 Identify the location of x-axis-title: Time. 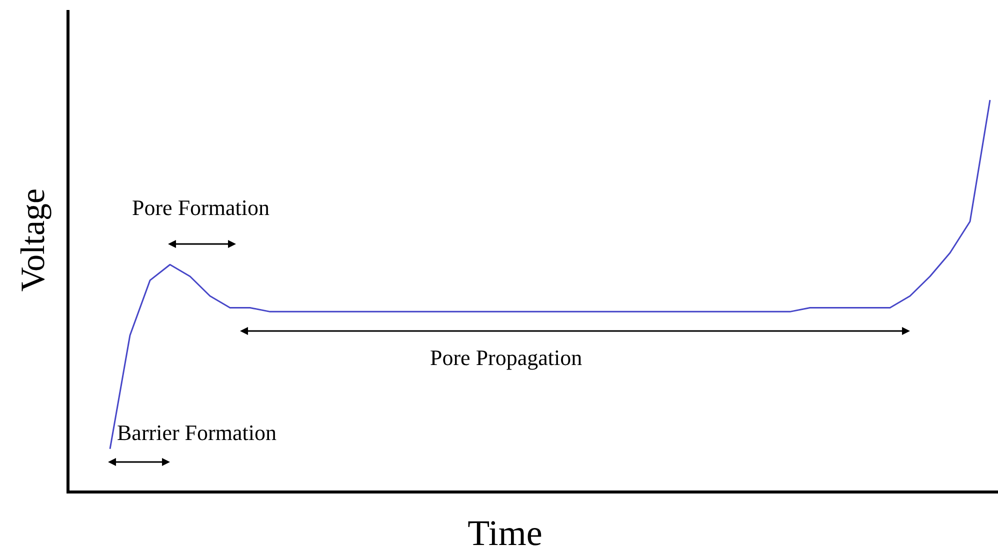
(505, 532).